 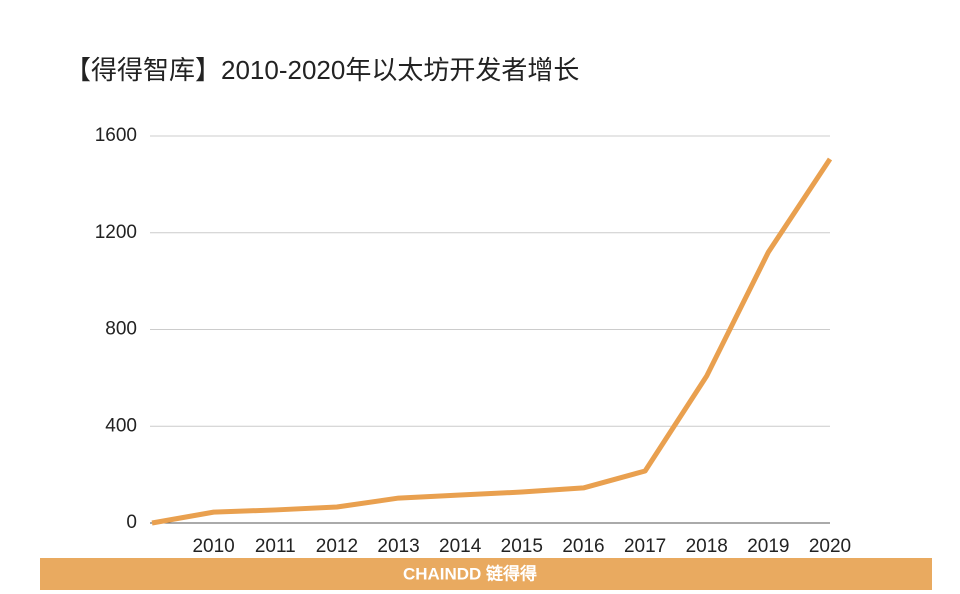 What do you see at coordinates (121, 425) in the screenshot?
I see `y-tick-label: 400` at bounding box center [121, 425].